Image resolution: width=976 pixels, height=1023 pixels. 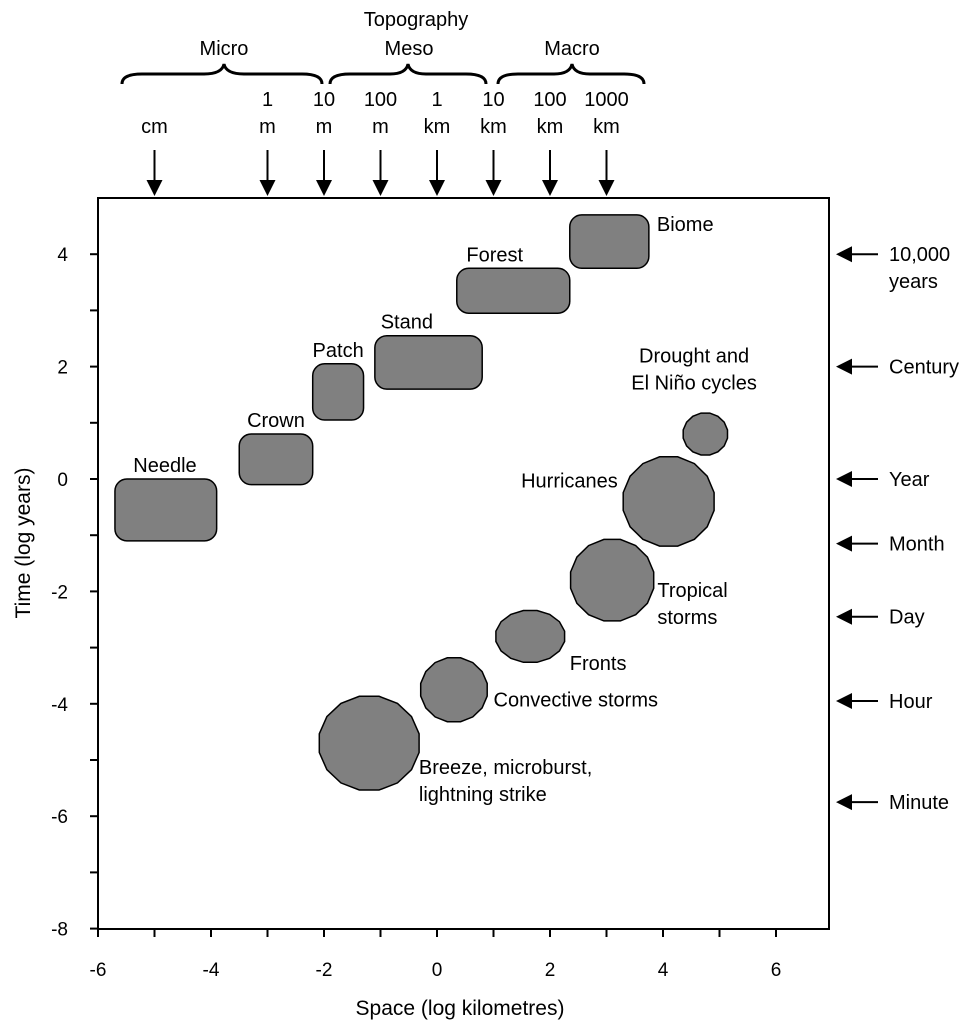 I want to click on meso-brace, so click(x=408, y=74).